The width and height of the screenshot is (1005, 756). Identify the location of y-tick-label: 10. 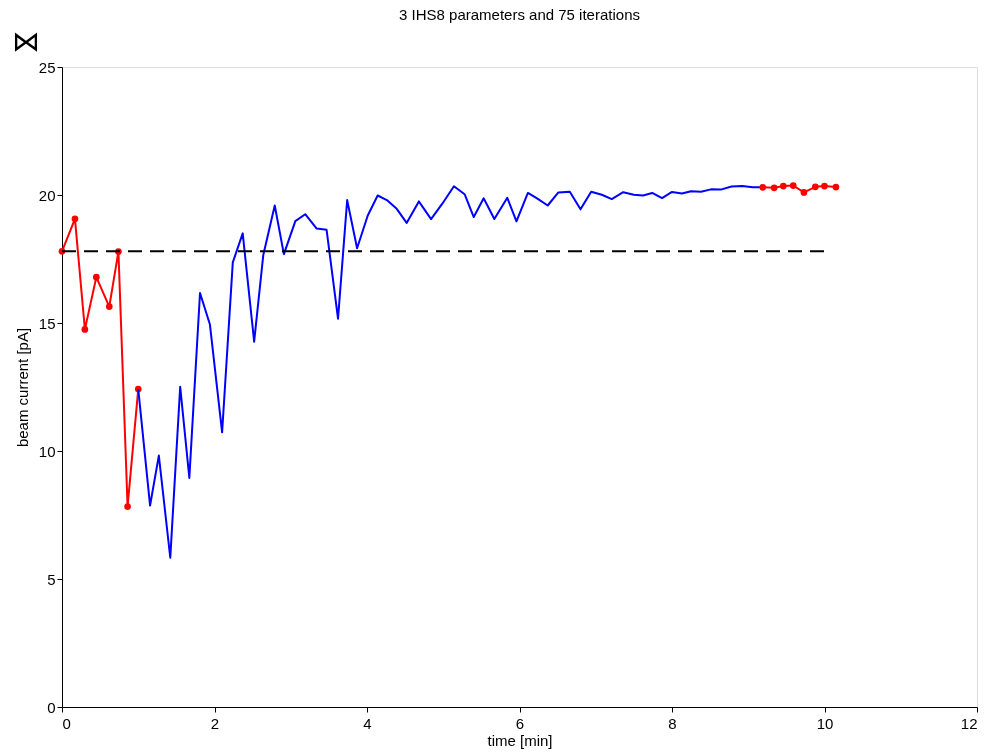
(47, 451).